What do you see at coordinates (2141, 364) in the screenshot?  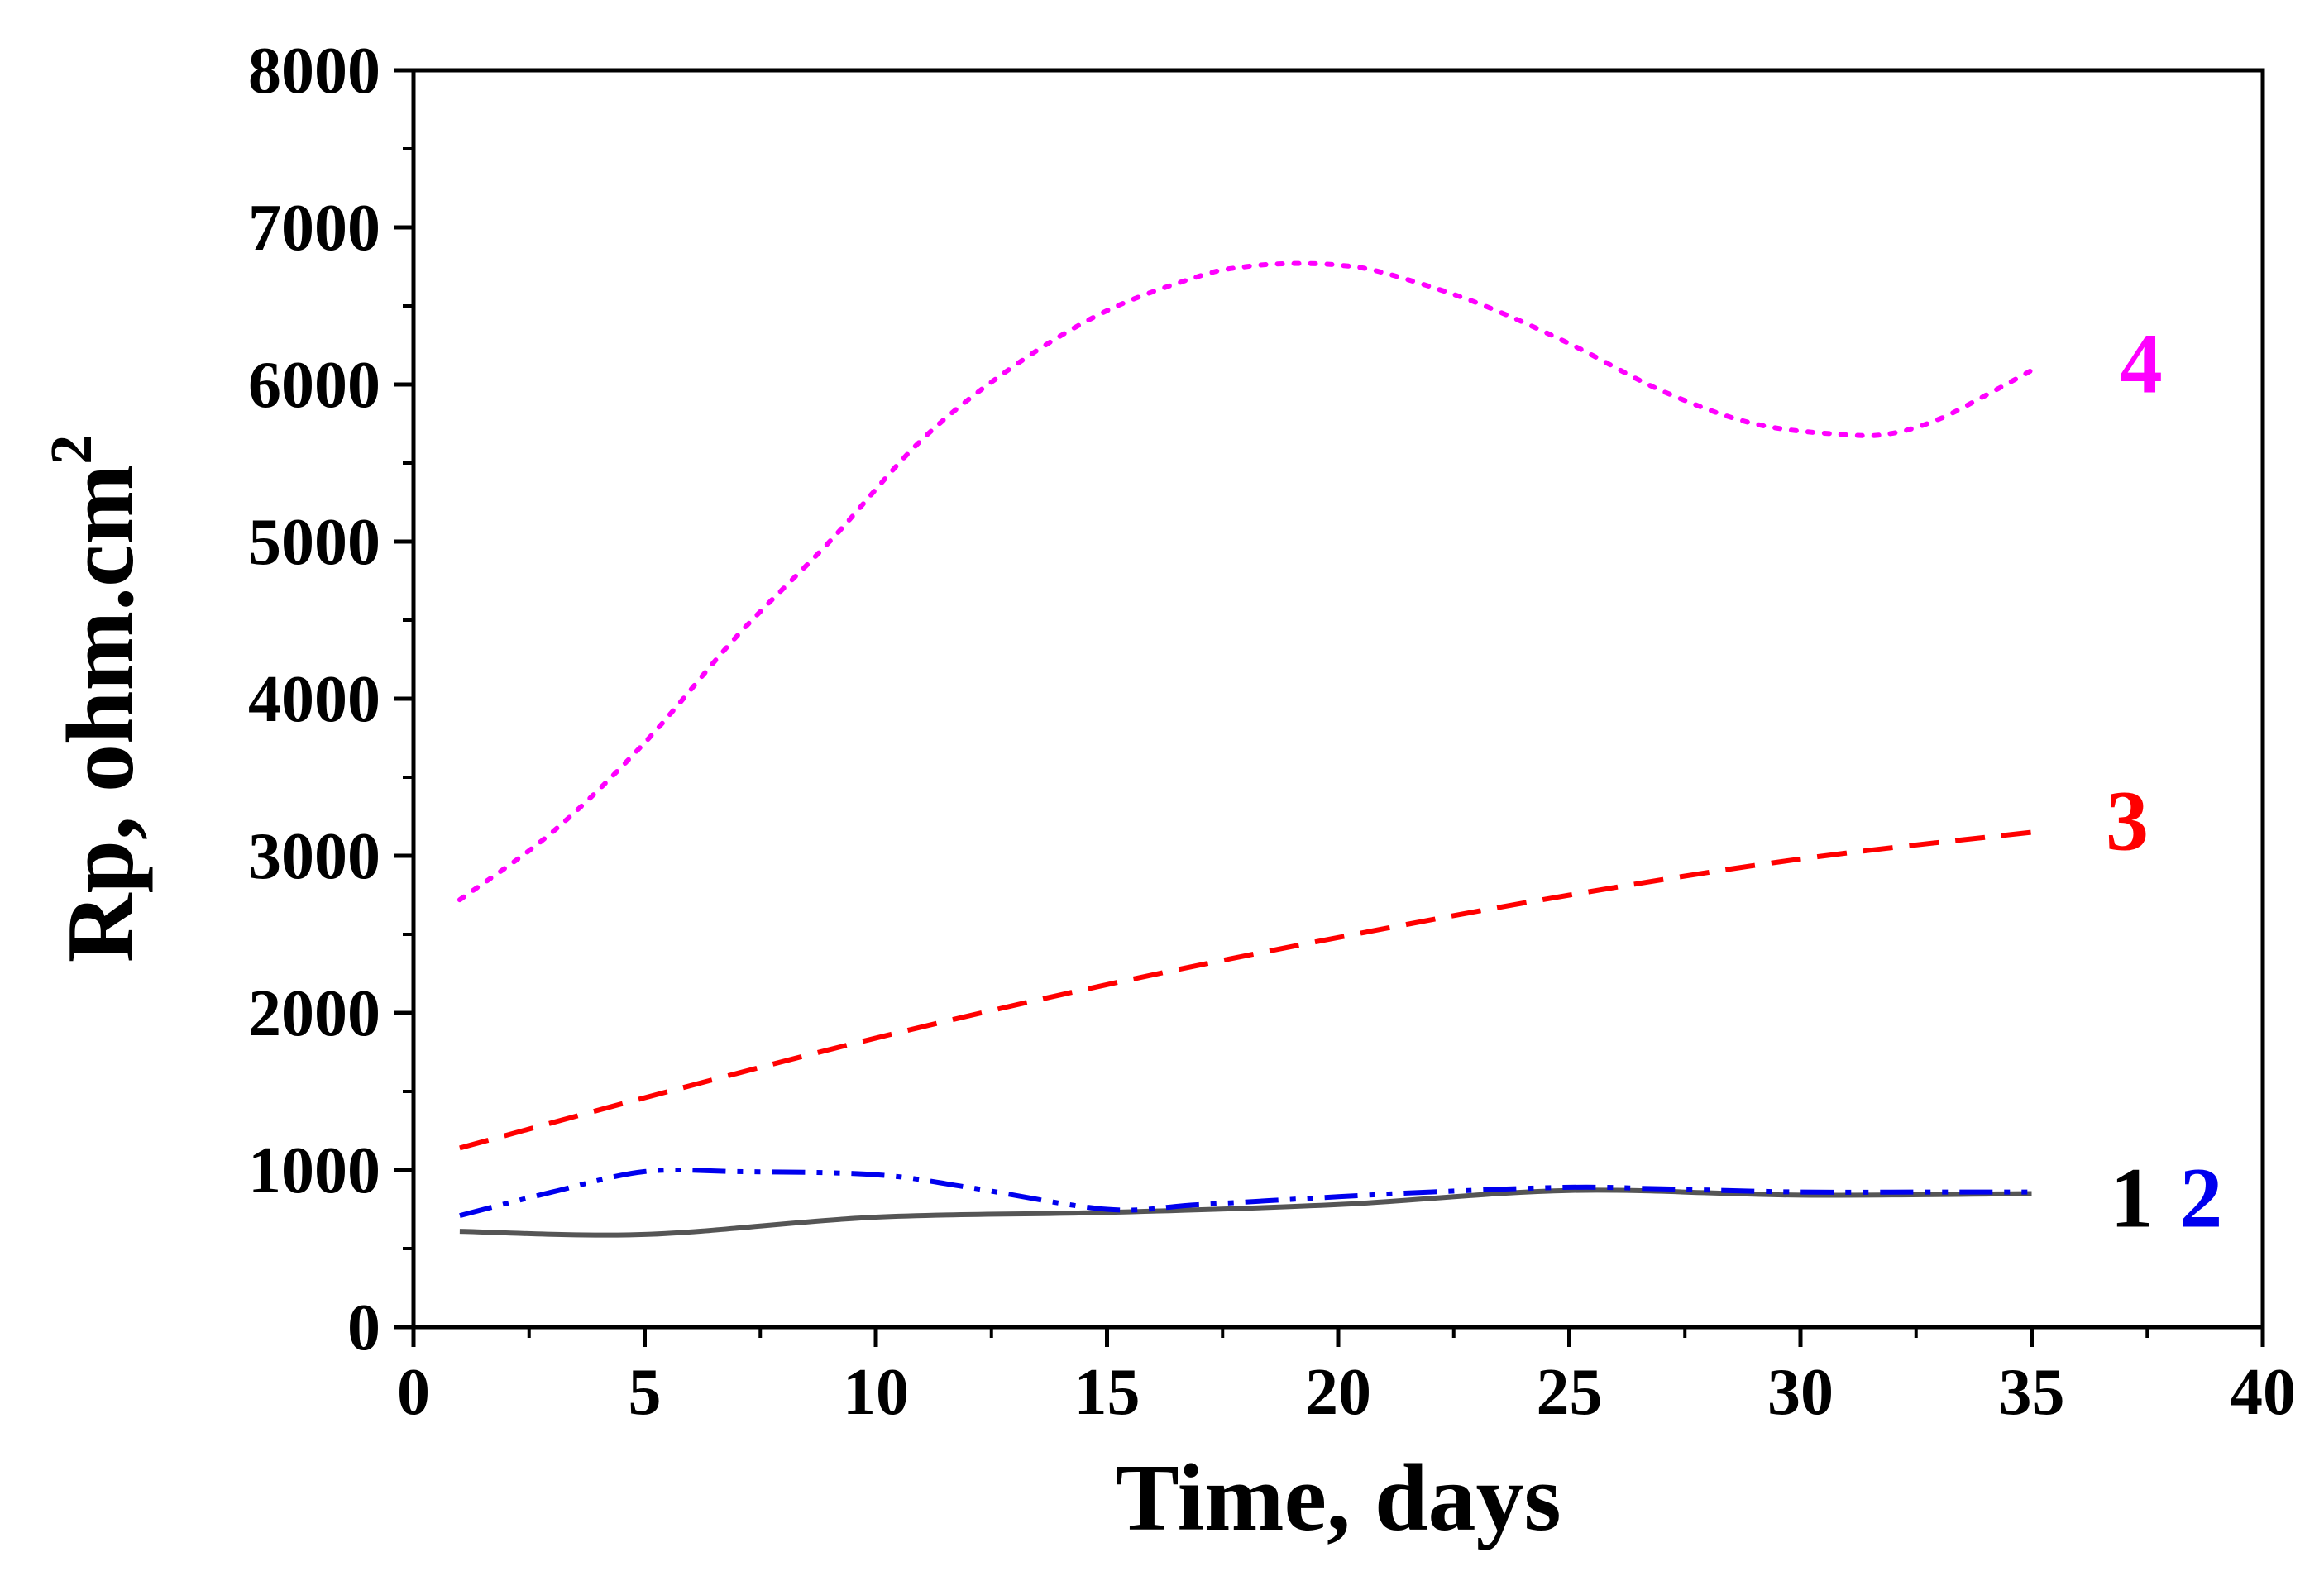 I see `curve-label-4: 4` at bounding box center [2141, 364].